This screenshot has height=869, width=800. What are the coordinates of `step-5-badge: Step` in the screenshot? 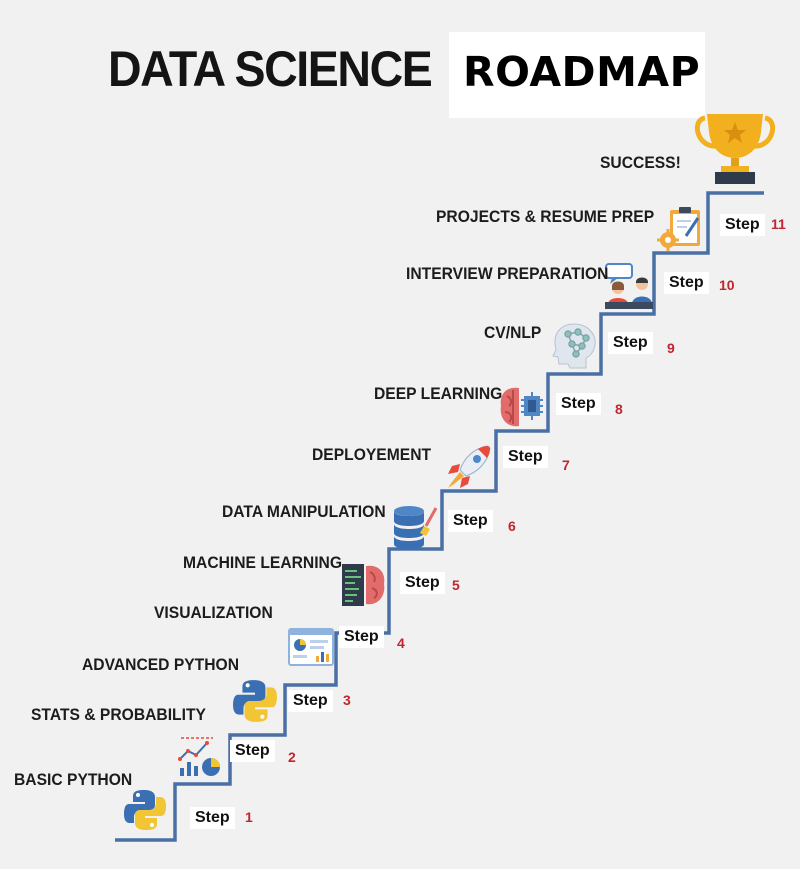 It's located at (422, 583).